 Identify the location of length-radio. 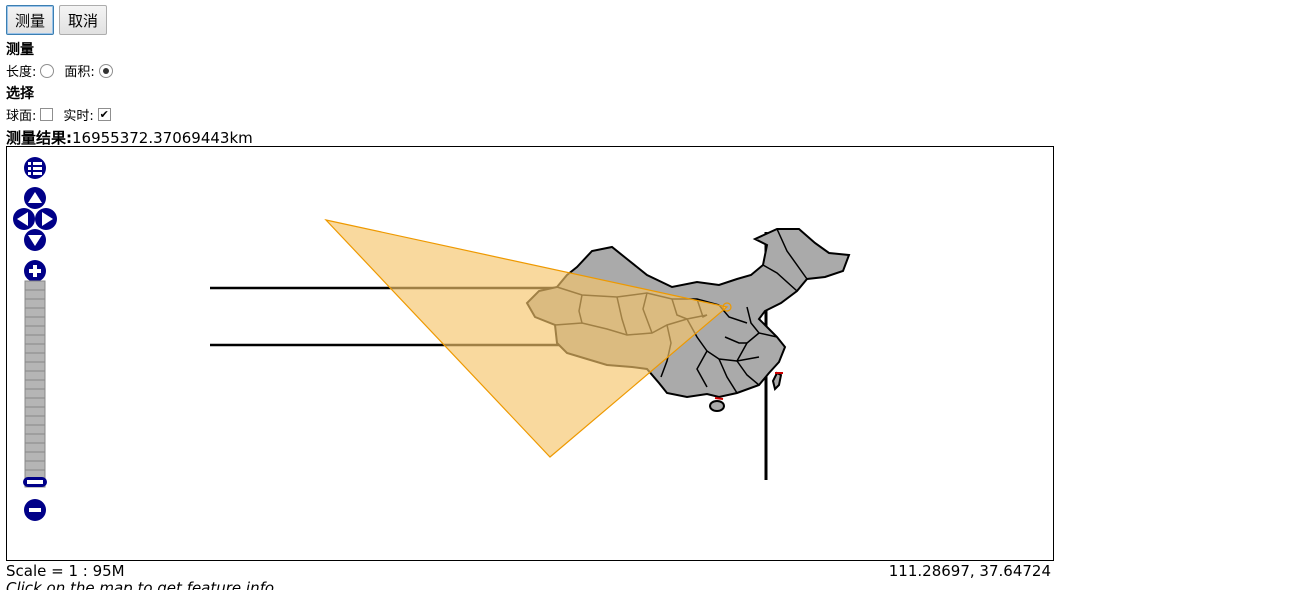
(47, 70).